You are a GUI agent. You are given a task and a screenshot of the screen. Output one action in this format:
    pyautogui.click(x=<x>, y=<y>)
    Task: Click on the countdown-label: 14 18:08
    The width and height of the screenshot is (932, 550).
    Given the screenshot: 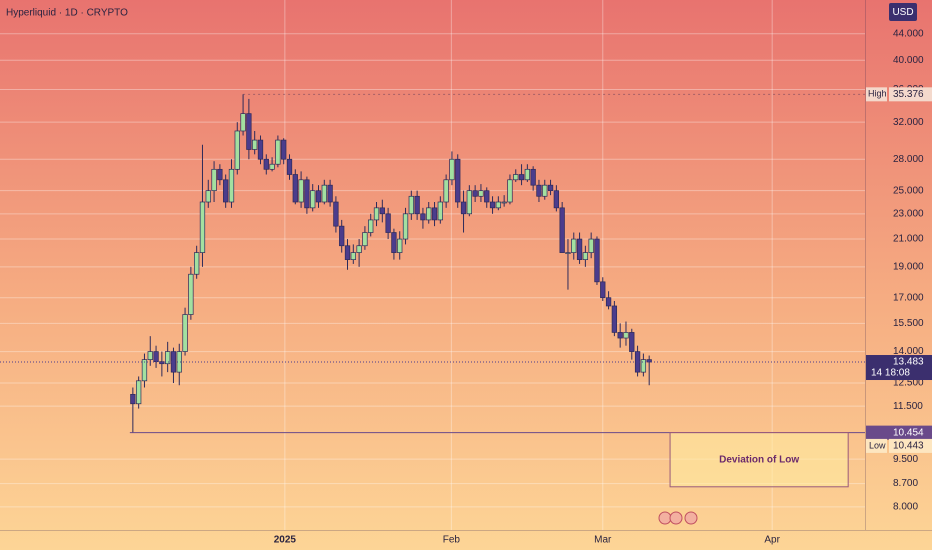 What is the action you would take?
    pyautogui.click(x=890, y=373)
    